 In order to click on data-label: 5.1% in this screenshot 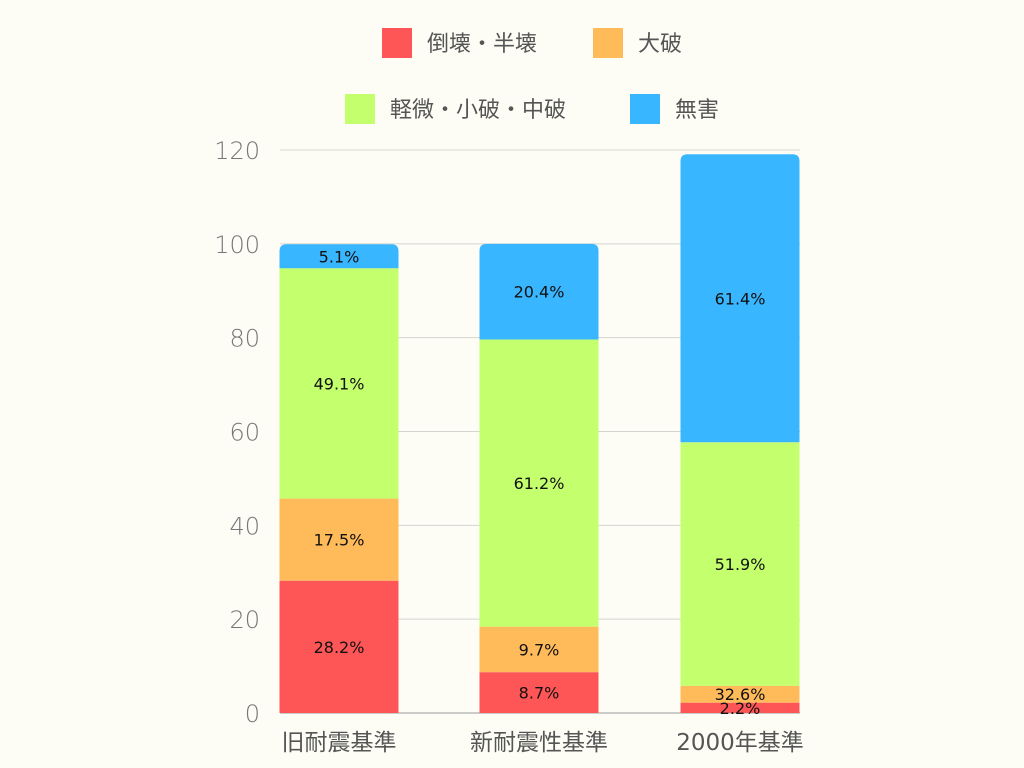, I will do `click(339, 256)`.